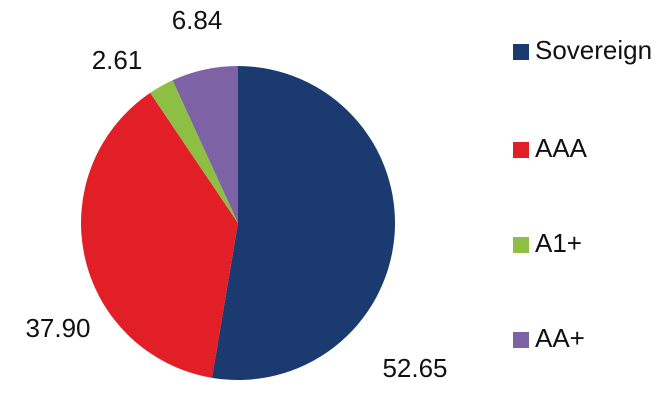  Describe the element at coordinates (117, 60) in the screenshot. I see `data-label: 2.61` at that location.